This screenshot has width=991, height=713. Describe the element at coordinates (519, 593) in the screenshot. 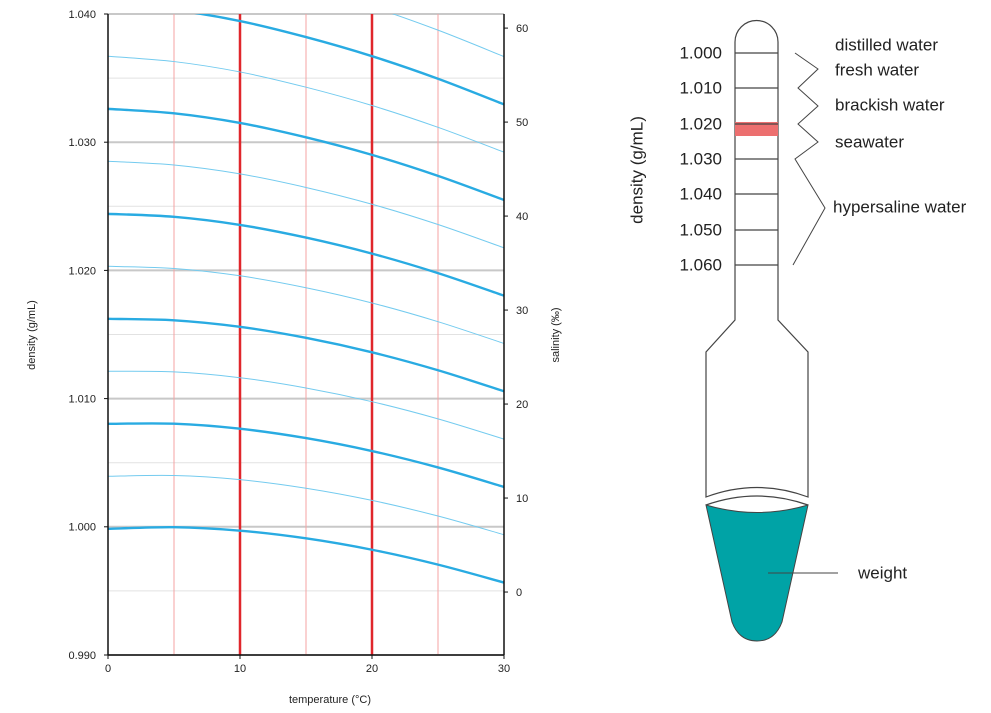

I see `y2-tick-label: 0` at that location.